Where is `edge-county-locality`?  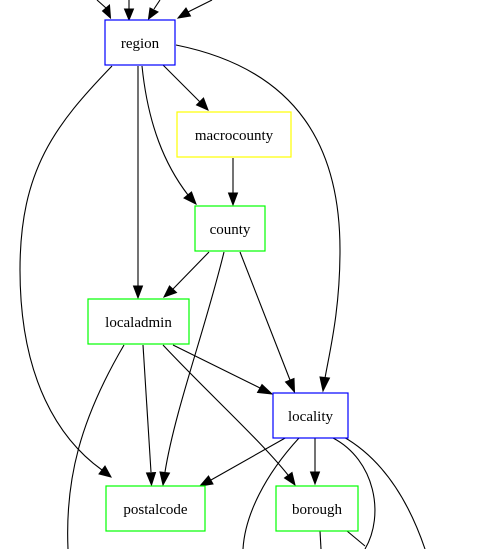 edge-county-locality is located at coordinates (267, 322).